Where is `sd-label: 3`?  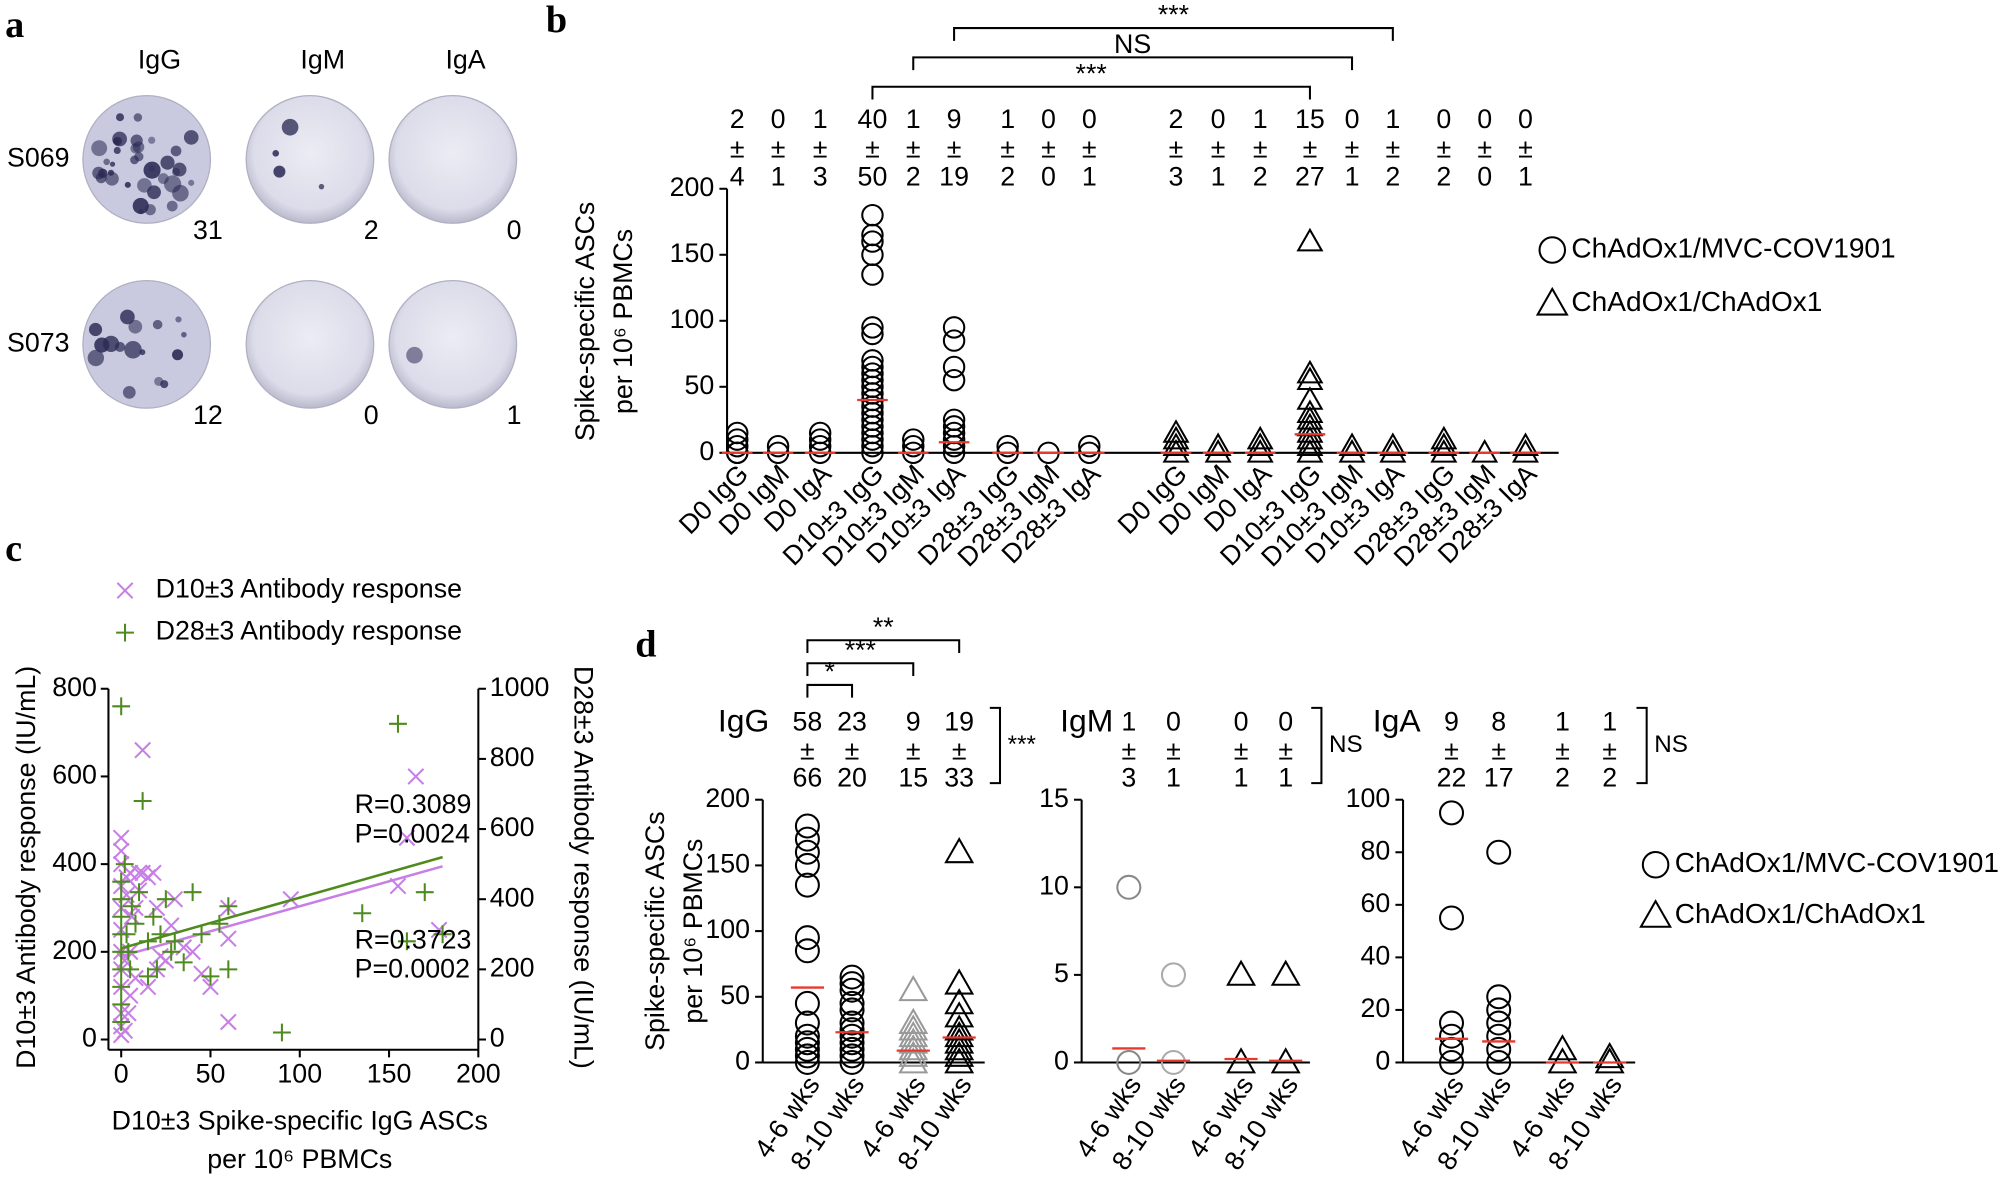
sd-label: 3 is located at coordinates (820, 177).